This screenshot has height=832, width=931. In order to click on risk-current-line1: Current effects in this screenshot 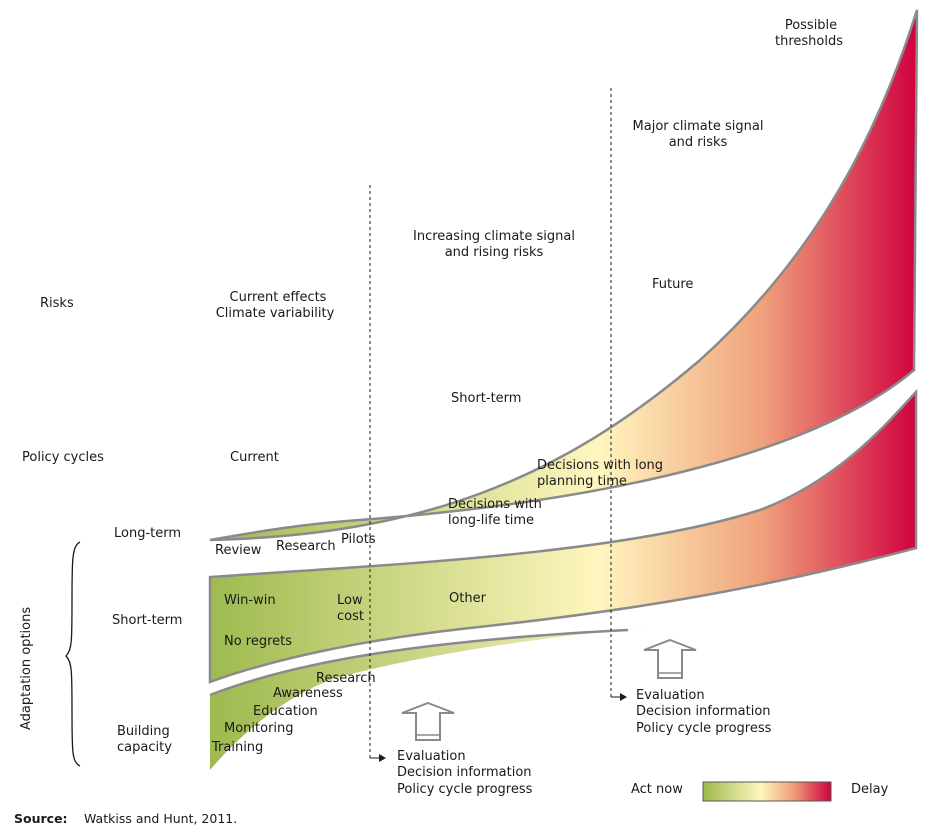, I will do `click(278, 297)`.